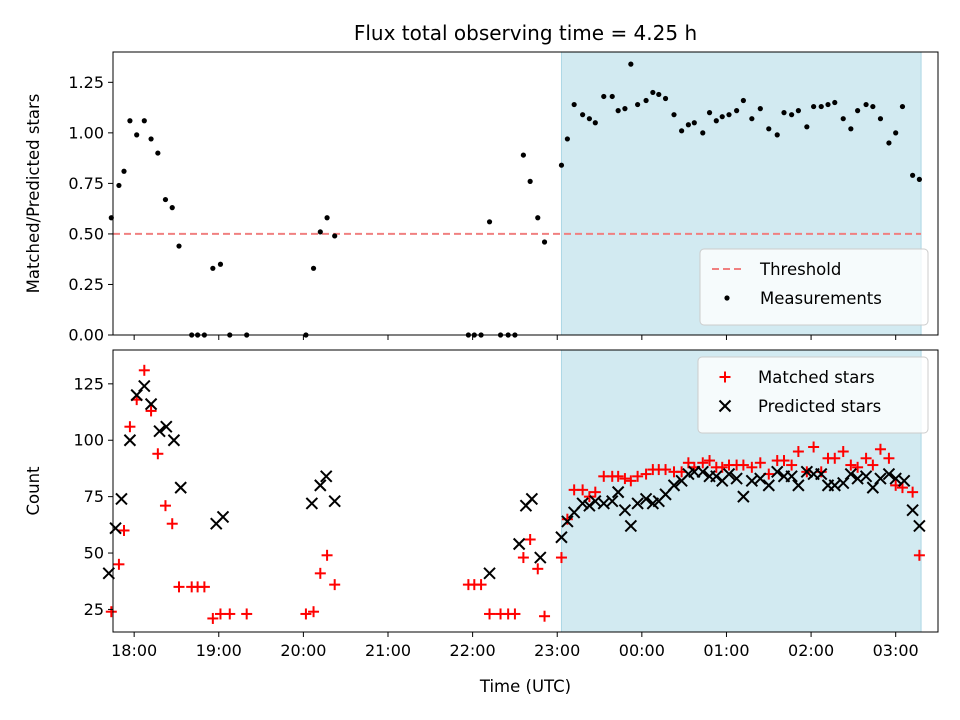 This screenshot has height=720, width=960. Describe the element at coordinates (86, 335) in the screenshot. I see `y-tick-label: 0.00` at that location.